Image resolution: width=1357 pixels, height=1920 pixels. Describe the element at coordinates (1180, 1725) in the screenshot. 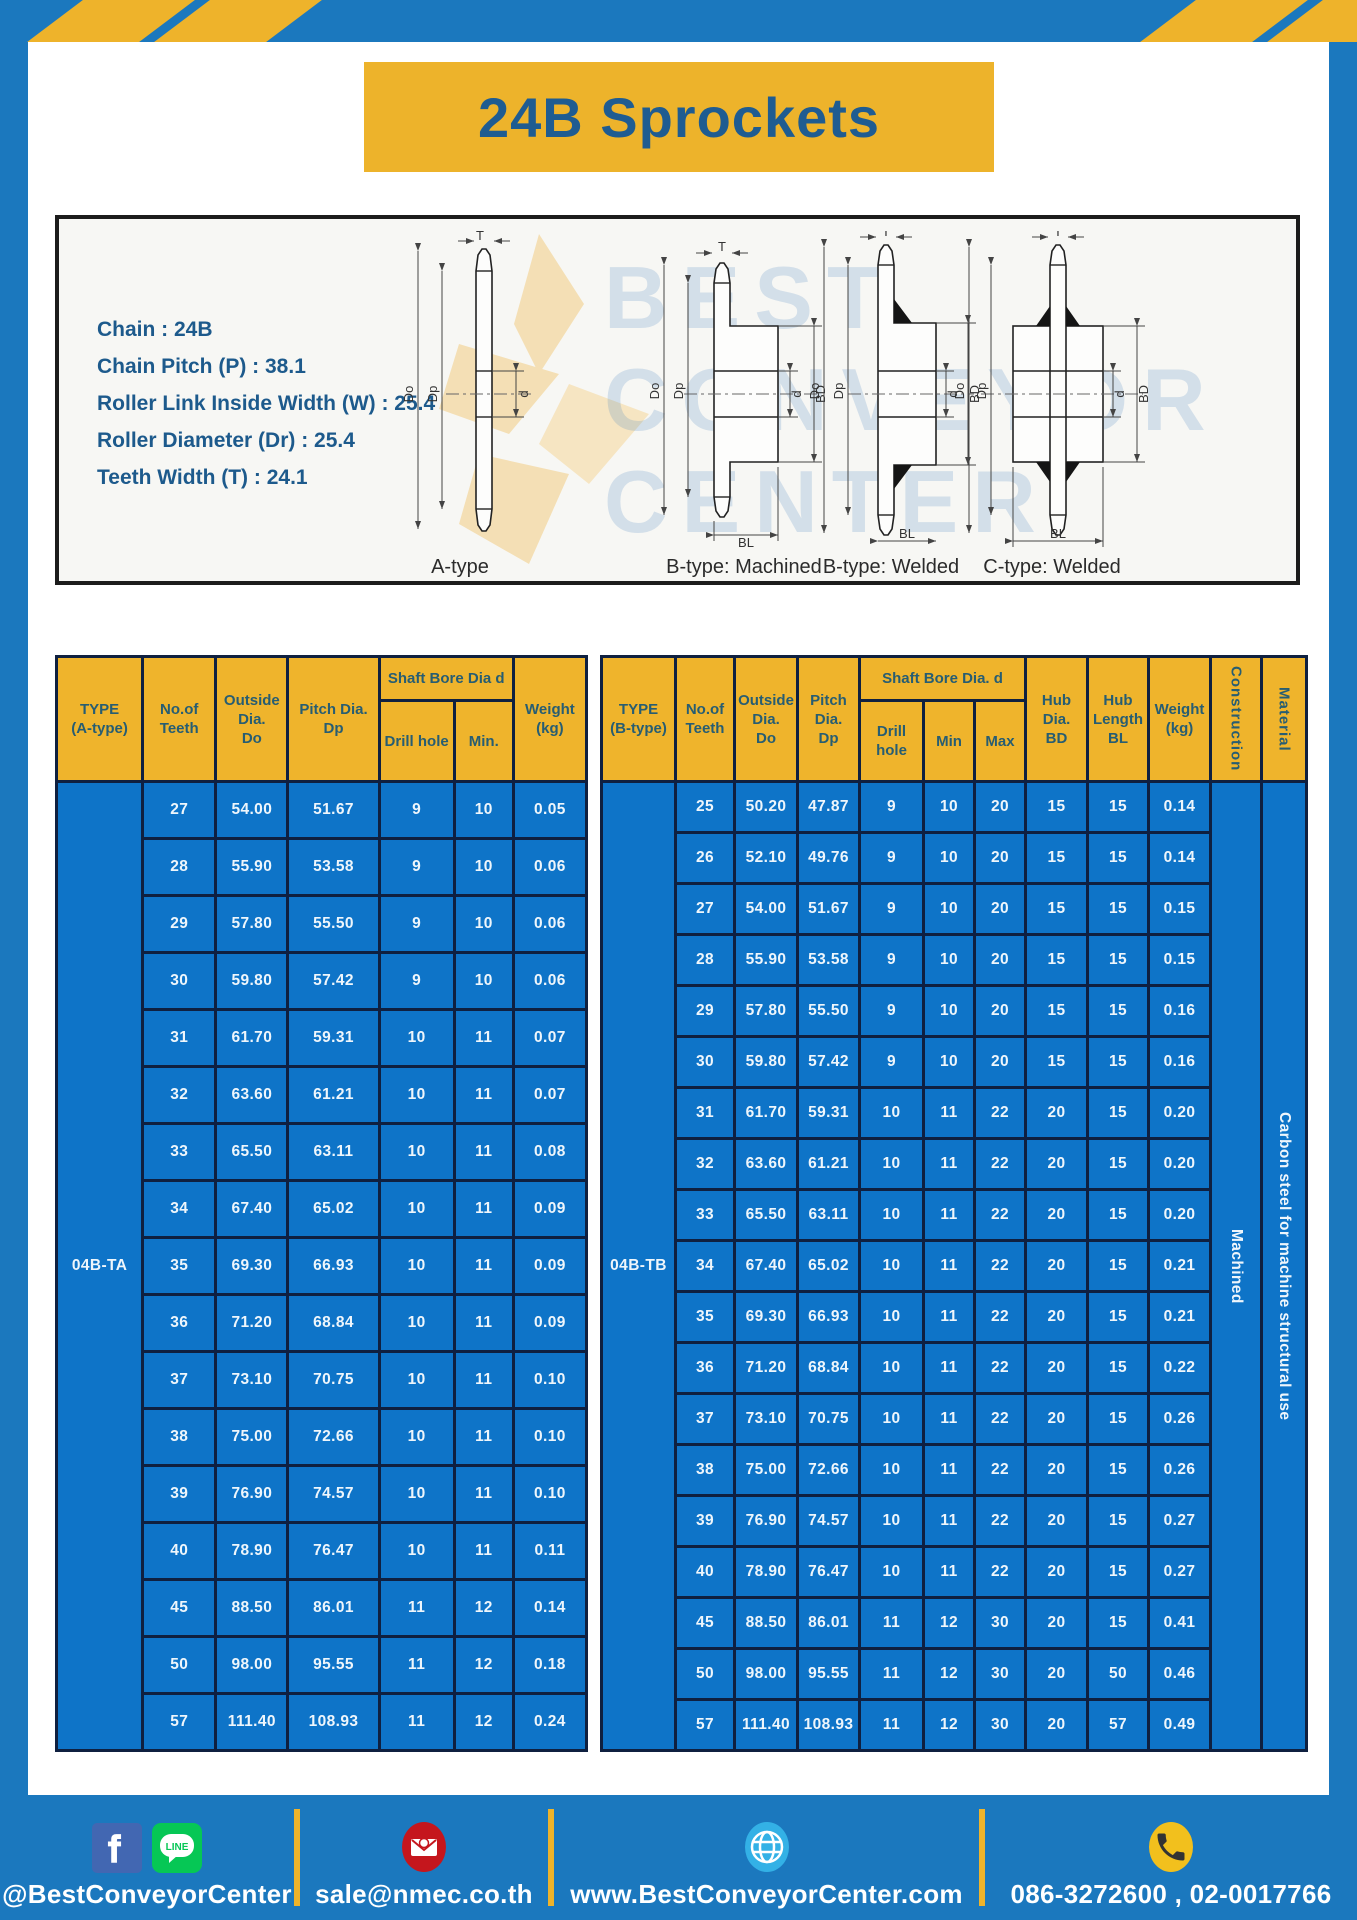

I see `cell: 0.49` at that location.